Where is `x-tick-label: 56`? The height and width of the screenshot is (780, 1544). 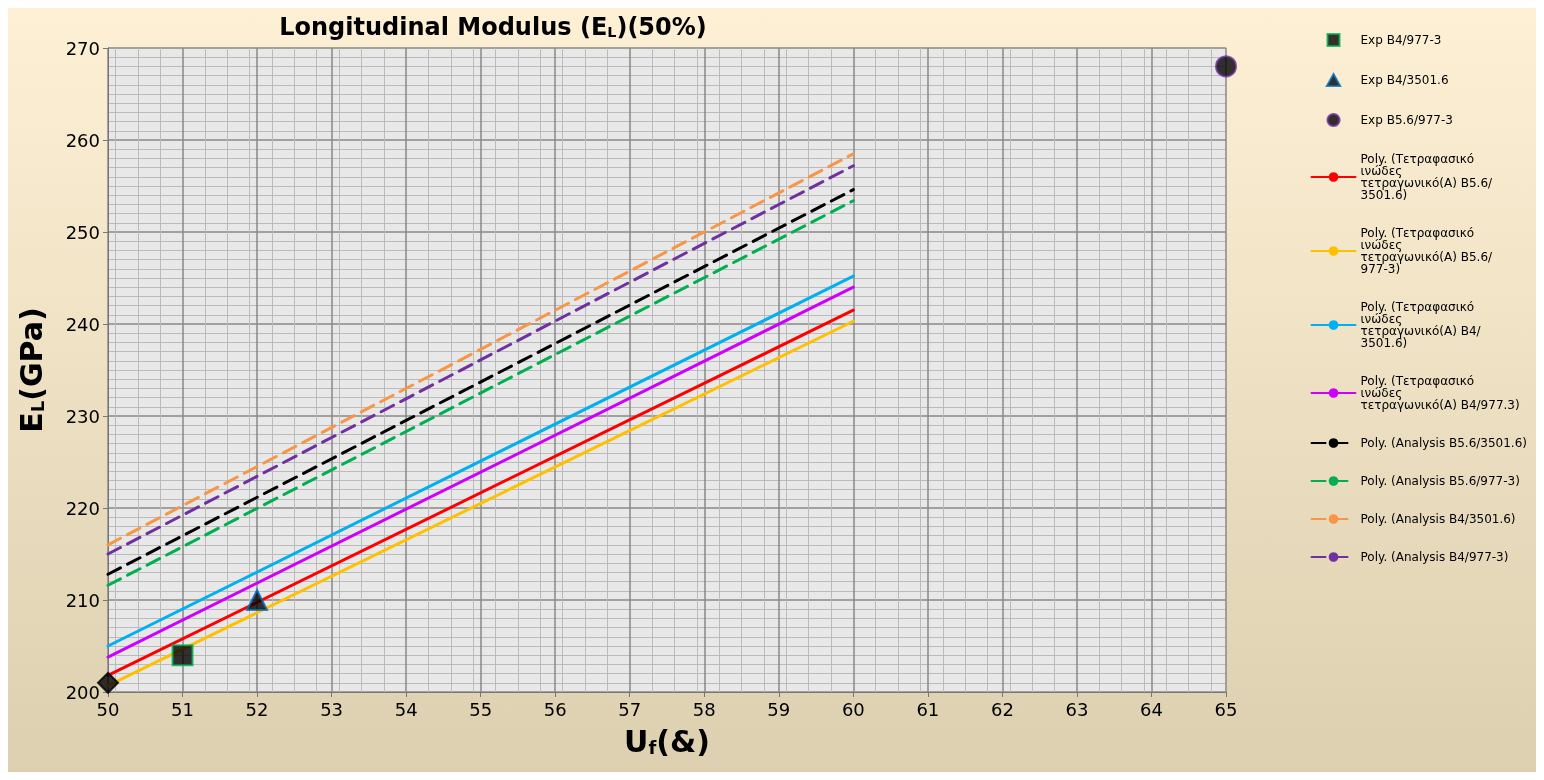
x-tick-label: 56 is located at coordinates (555, 709).